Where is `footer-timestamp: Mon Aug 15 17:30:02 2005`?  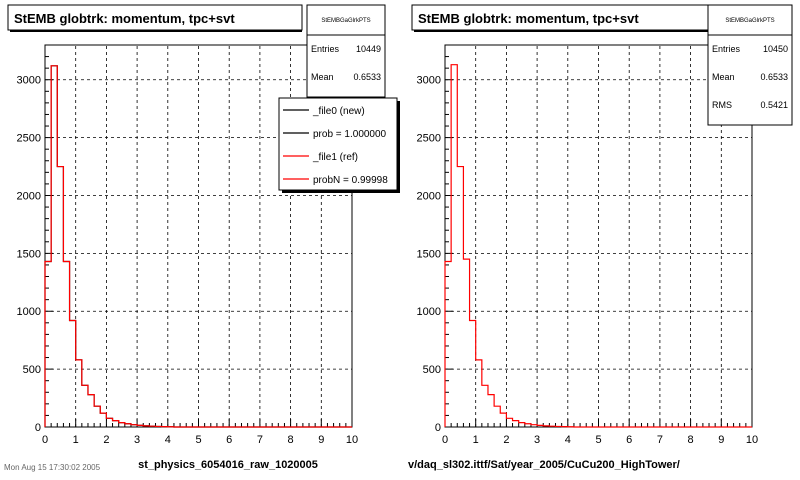 footer-timestamp: Mon Aug 15 17:30:02 2005 is located at coordinates (52, 467).